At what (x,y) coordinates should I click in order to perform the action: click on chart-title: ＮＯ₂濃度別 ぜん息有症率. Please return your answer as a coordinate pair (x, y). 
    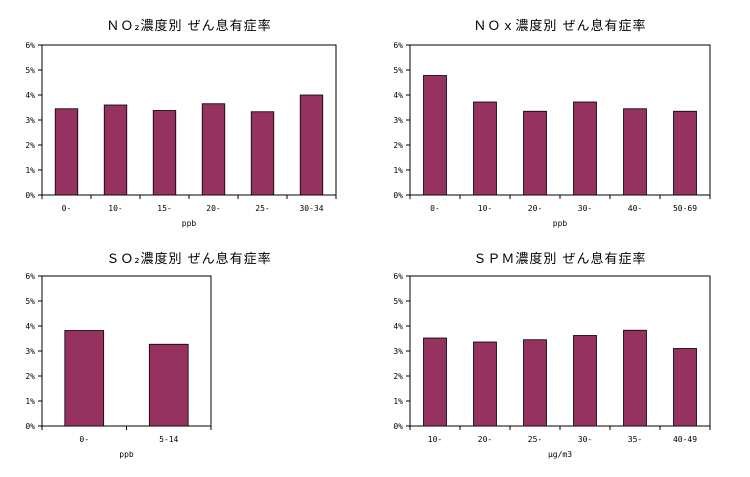
    Looking at the image, I should click on (188, 26).